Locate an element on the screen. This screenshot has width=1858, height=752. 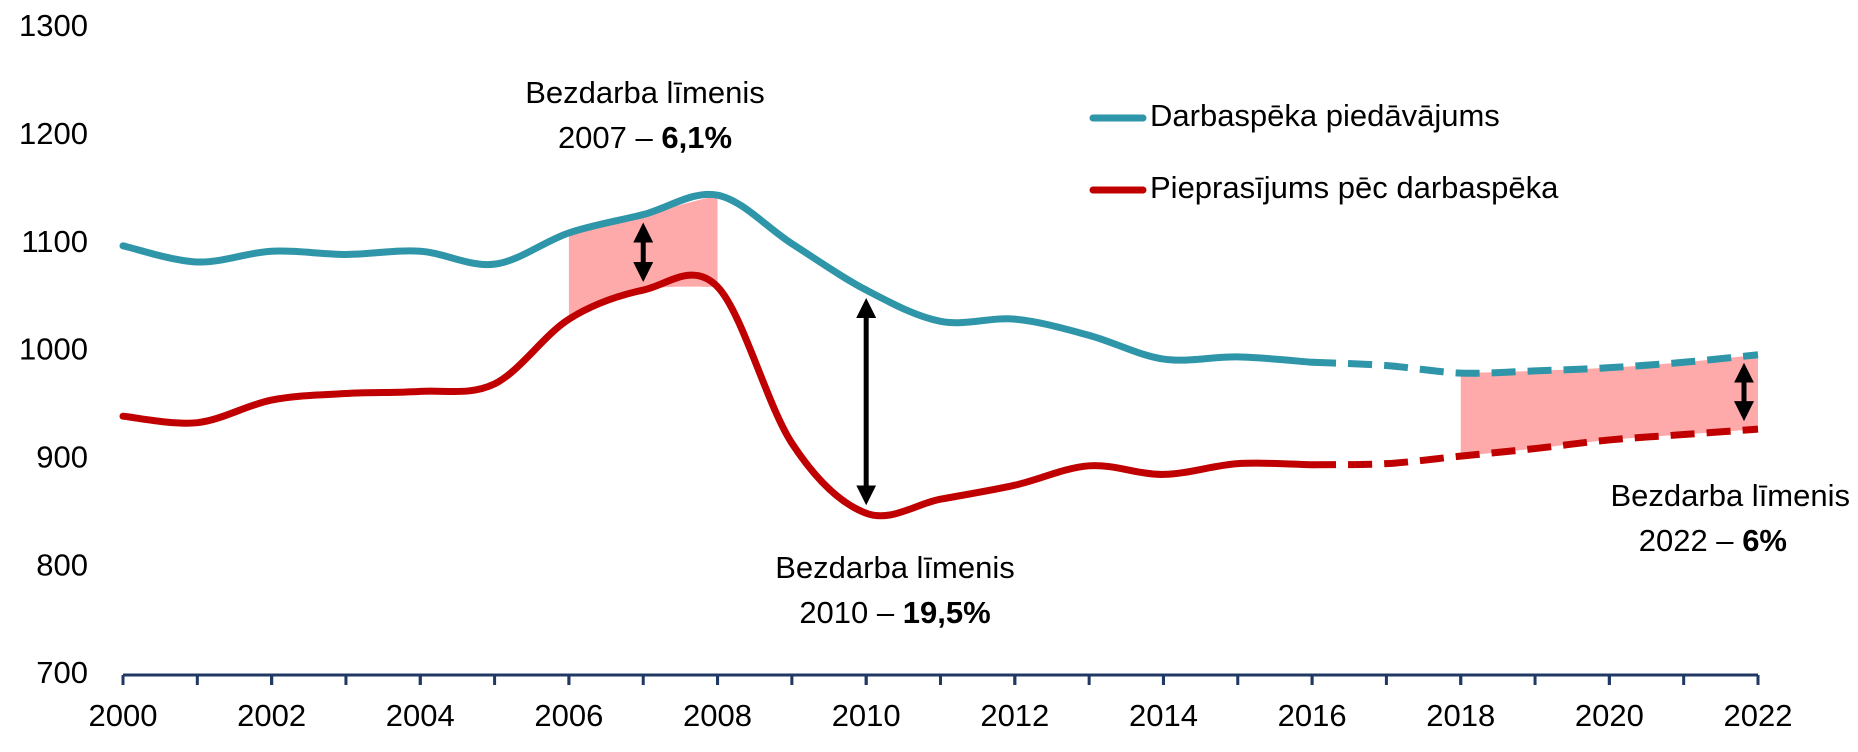
annotation: 2010 – 19,5% is located at coordinates (894, 612).